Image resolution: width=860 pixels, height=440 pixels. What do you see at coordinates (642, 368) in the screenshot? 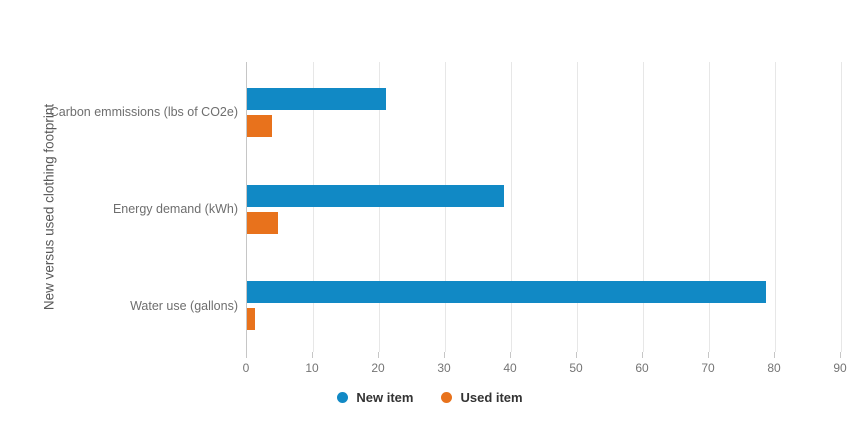
I see `tick-label-x-60: 60` at bounding box center [642, 368].